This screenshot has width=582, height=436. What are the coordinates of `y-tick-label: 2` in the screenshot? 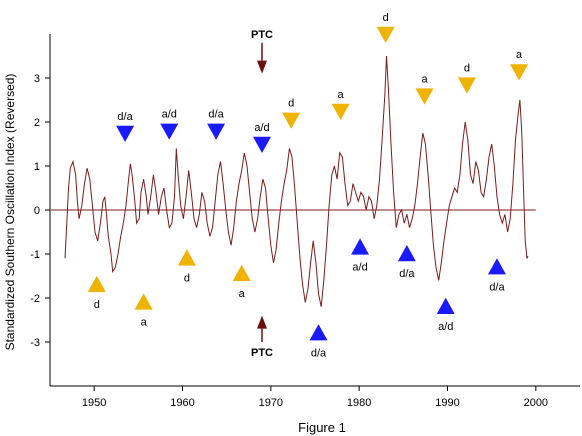 It's located at (37, 123).